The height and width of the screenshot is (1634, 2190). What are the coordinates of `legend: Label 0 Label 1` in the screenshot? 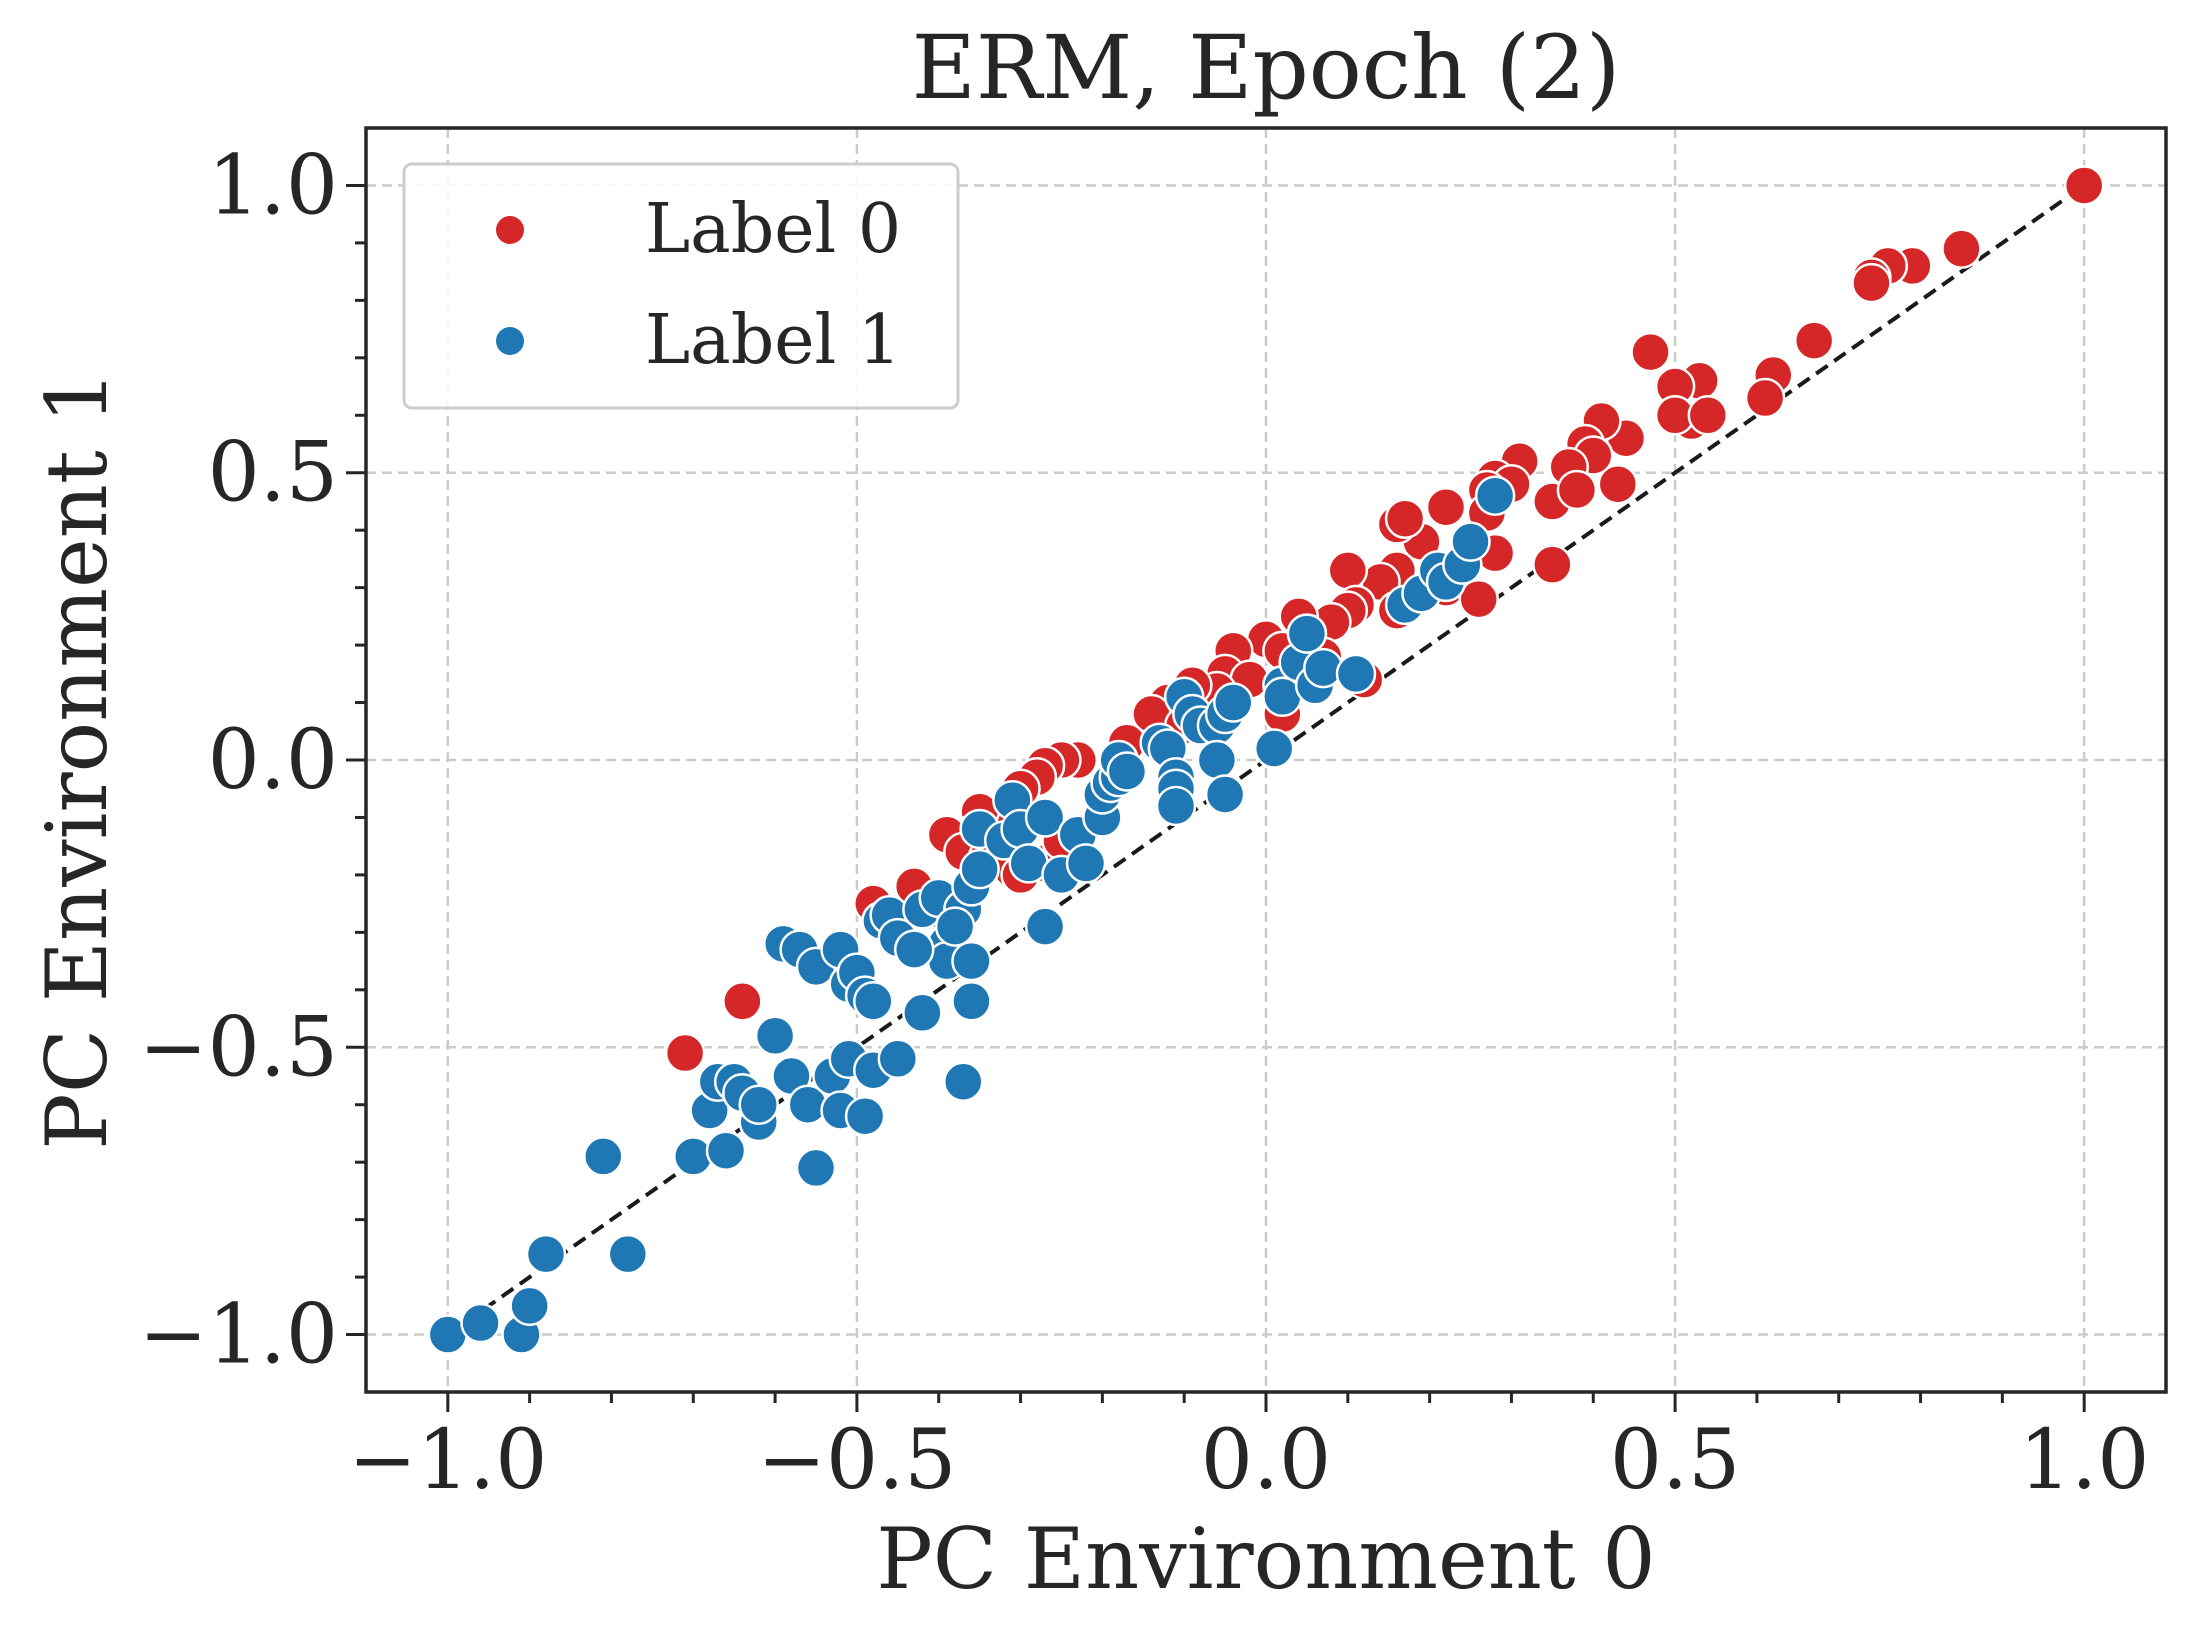 It's located at (681, 286).